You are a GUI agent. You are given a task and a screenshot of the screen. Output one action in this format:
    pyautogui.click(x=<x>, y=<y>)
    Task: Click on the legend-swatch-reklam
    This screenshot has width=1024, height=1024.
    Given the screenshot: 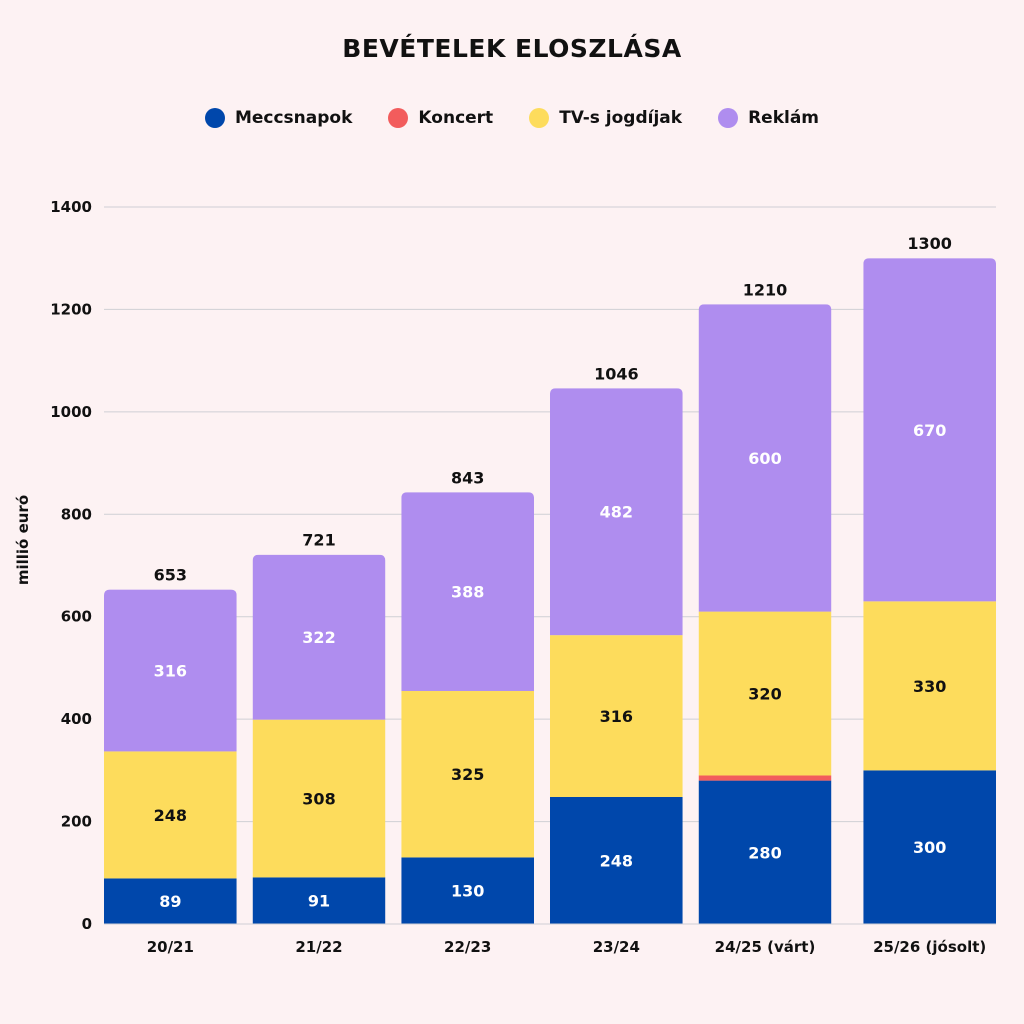 What is the action you would take?
    pyautogui.click(x=728, y=118)
    